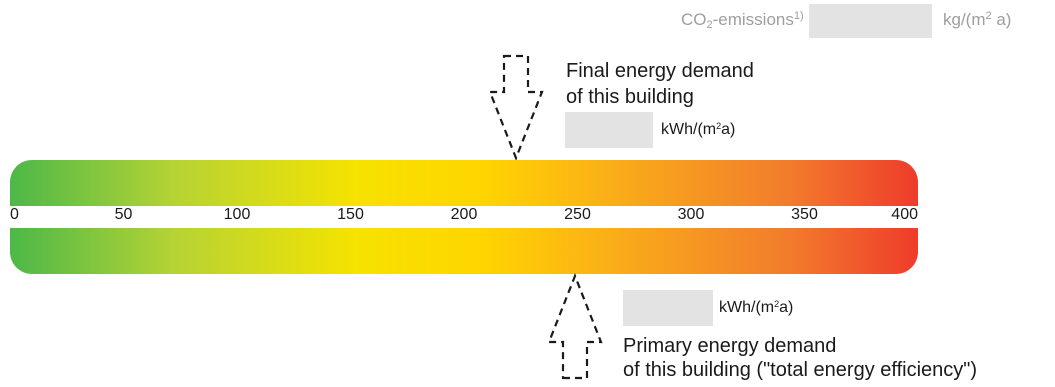 This screenshot has width=1055, height=387. Describe the element at coordinates (630, 97) in the screenshot. I see `final-energy-demand-label-line2: of this building` at that location.